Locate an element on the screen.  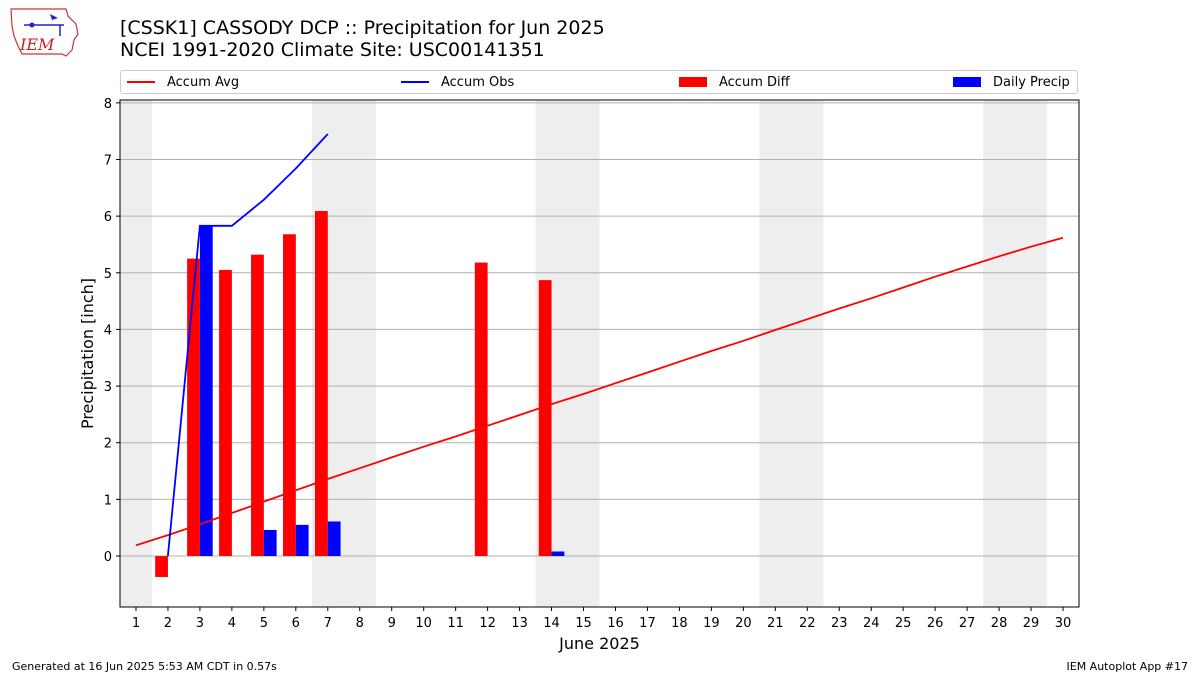
legend-label: Accum Obs is located at coordinates (478, 82).